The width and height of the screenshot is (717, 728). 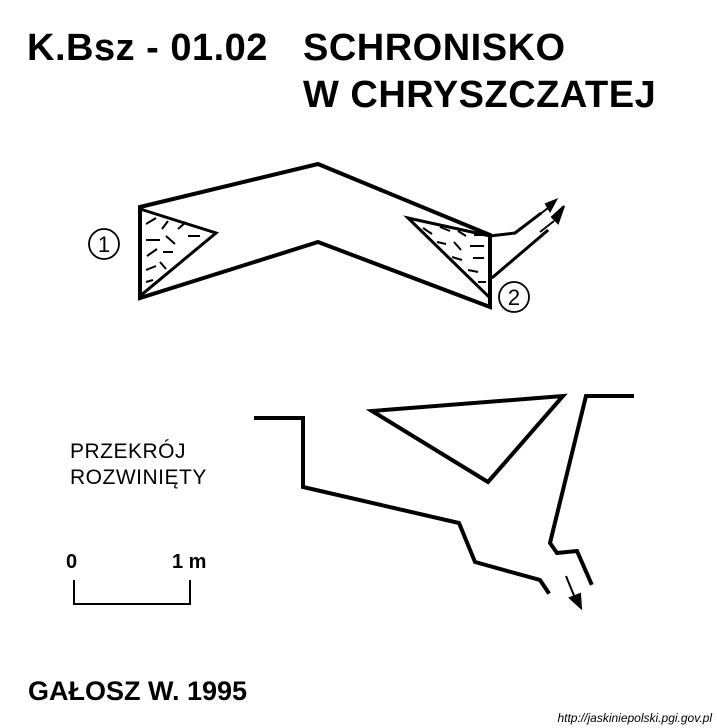 I want to click on exit-arrow-section, so click(x=574, y=593).